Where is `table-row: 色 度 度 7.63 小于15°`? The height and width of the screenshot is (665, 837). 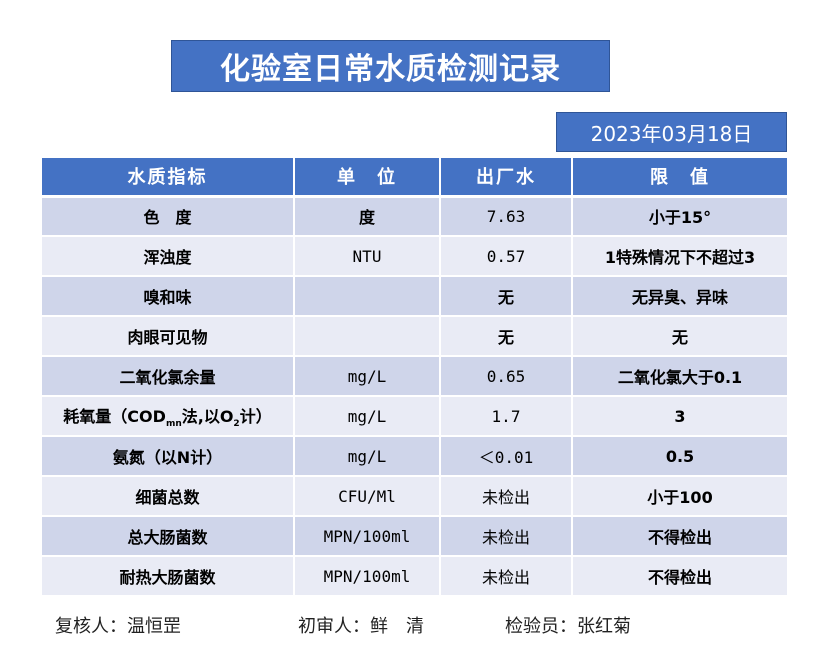
table-row: 色 度 度 7.63 小于15° is located at coordinates (414, 216).